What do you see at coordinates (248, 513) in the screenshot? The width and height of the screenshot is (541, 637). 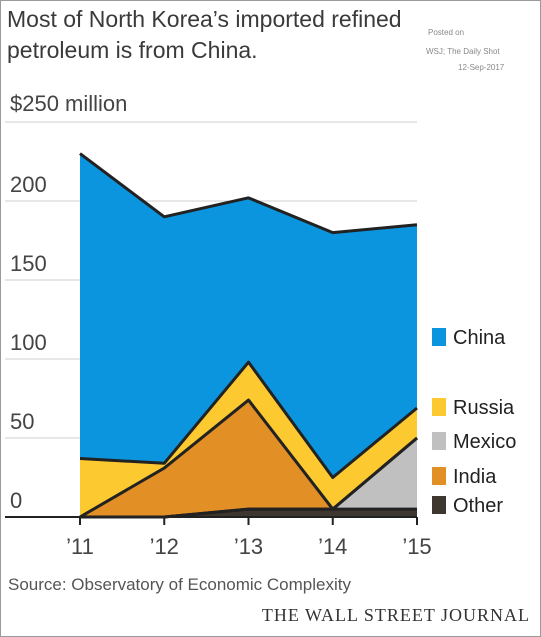 I see `area-other` at bounding box center [248, 513].